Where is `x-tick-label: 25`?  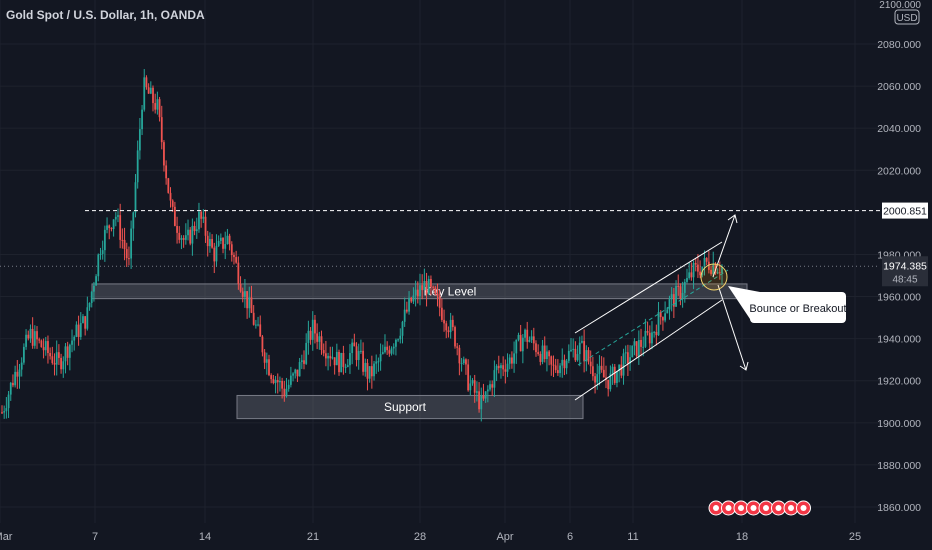 x-tick-label: 25 is located at coordinates (855, 537).